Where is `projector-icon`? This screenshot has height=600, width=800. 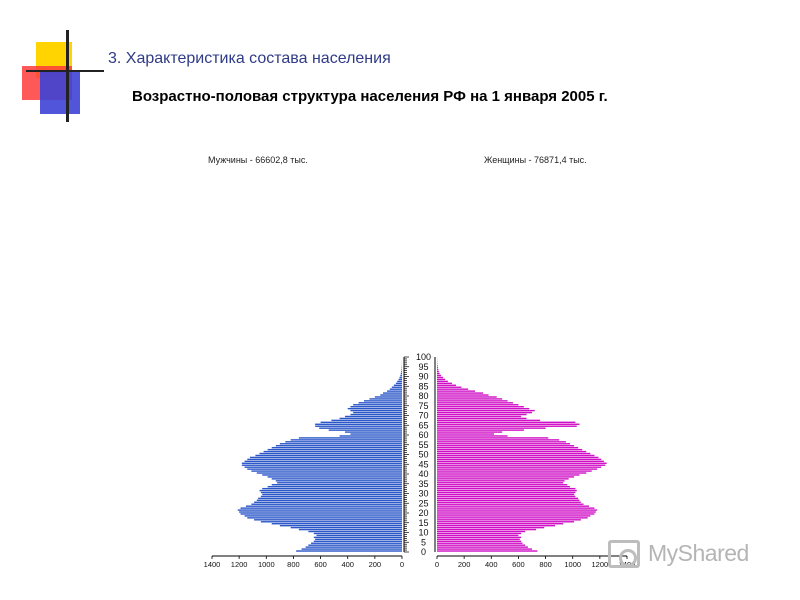 projector-icon is located at coordinates (624, 554).